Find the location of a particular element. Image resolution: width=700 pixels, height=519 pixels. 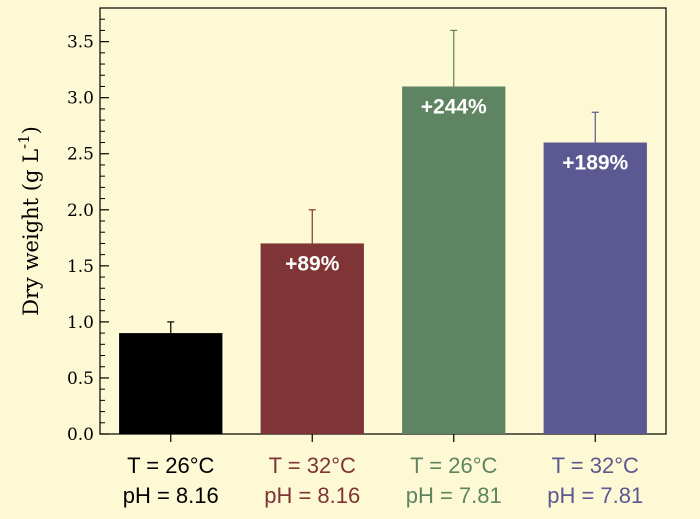

y-tick-label: 2.5 is located at coordinates (80, 155).